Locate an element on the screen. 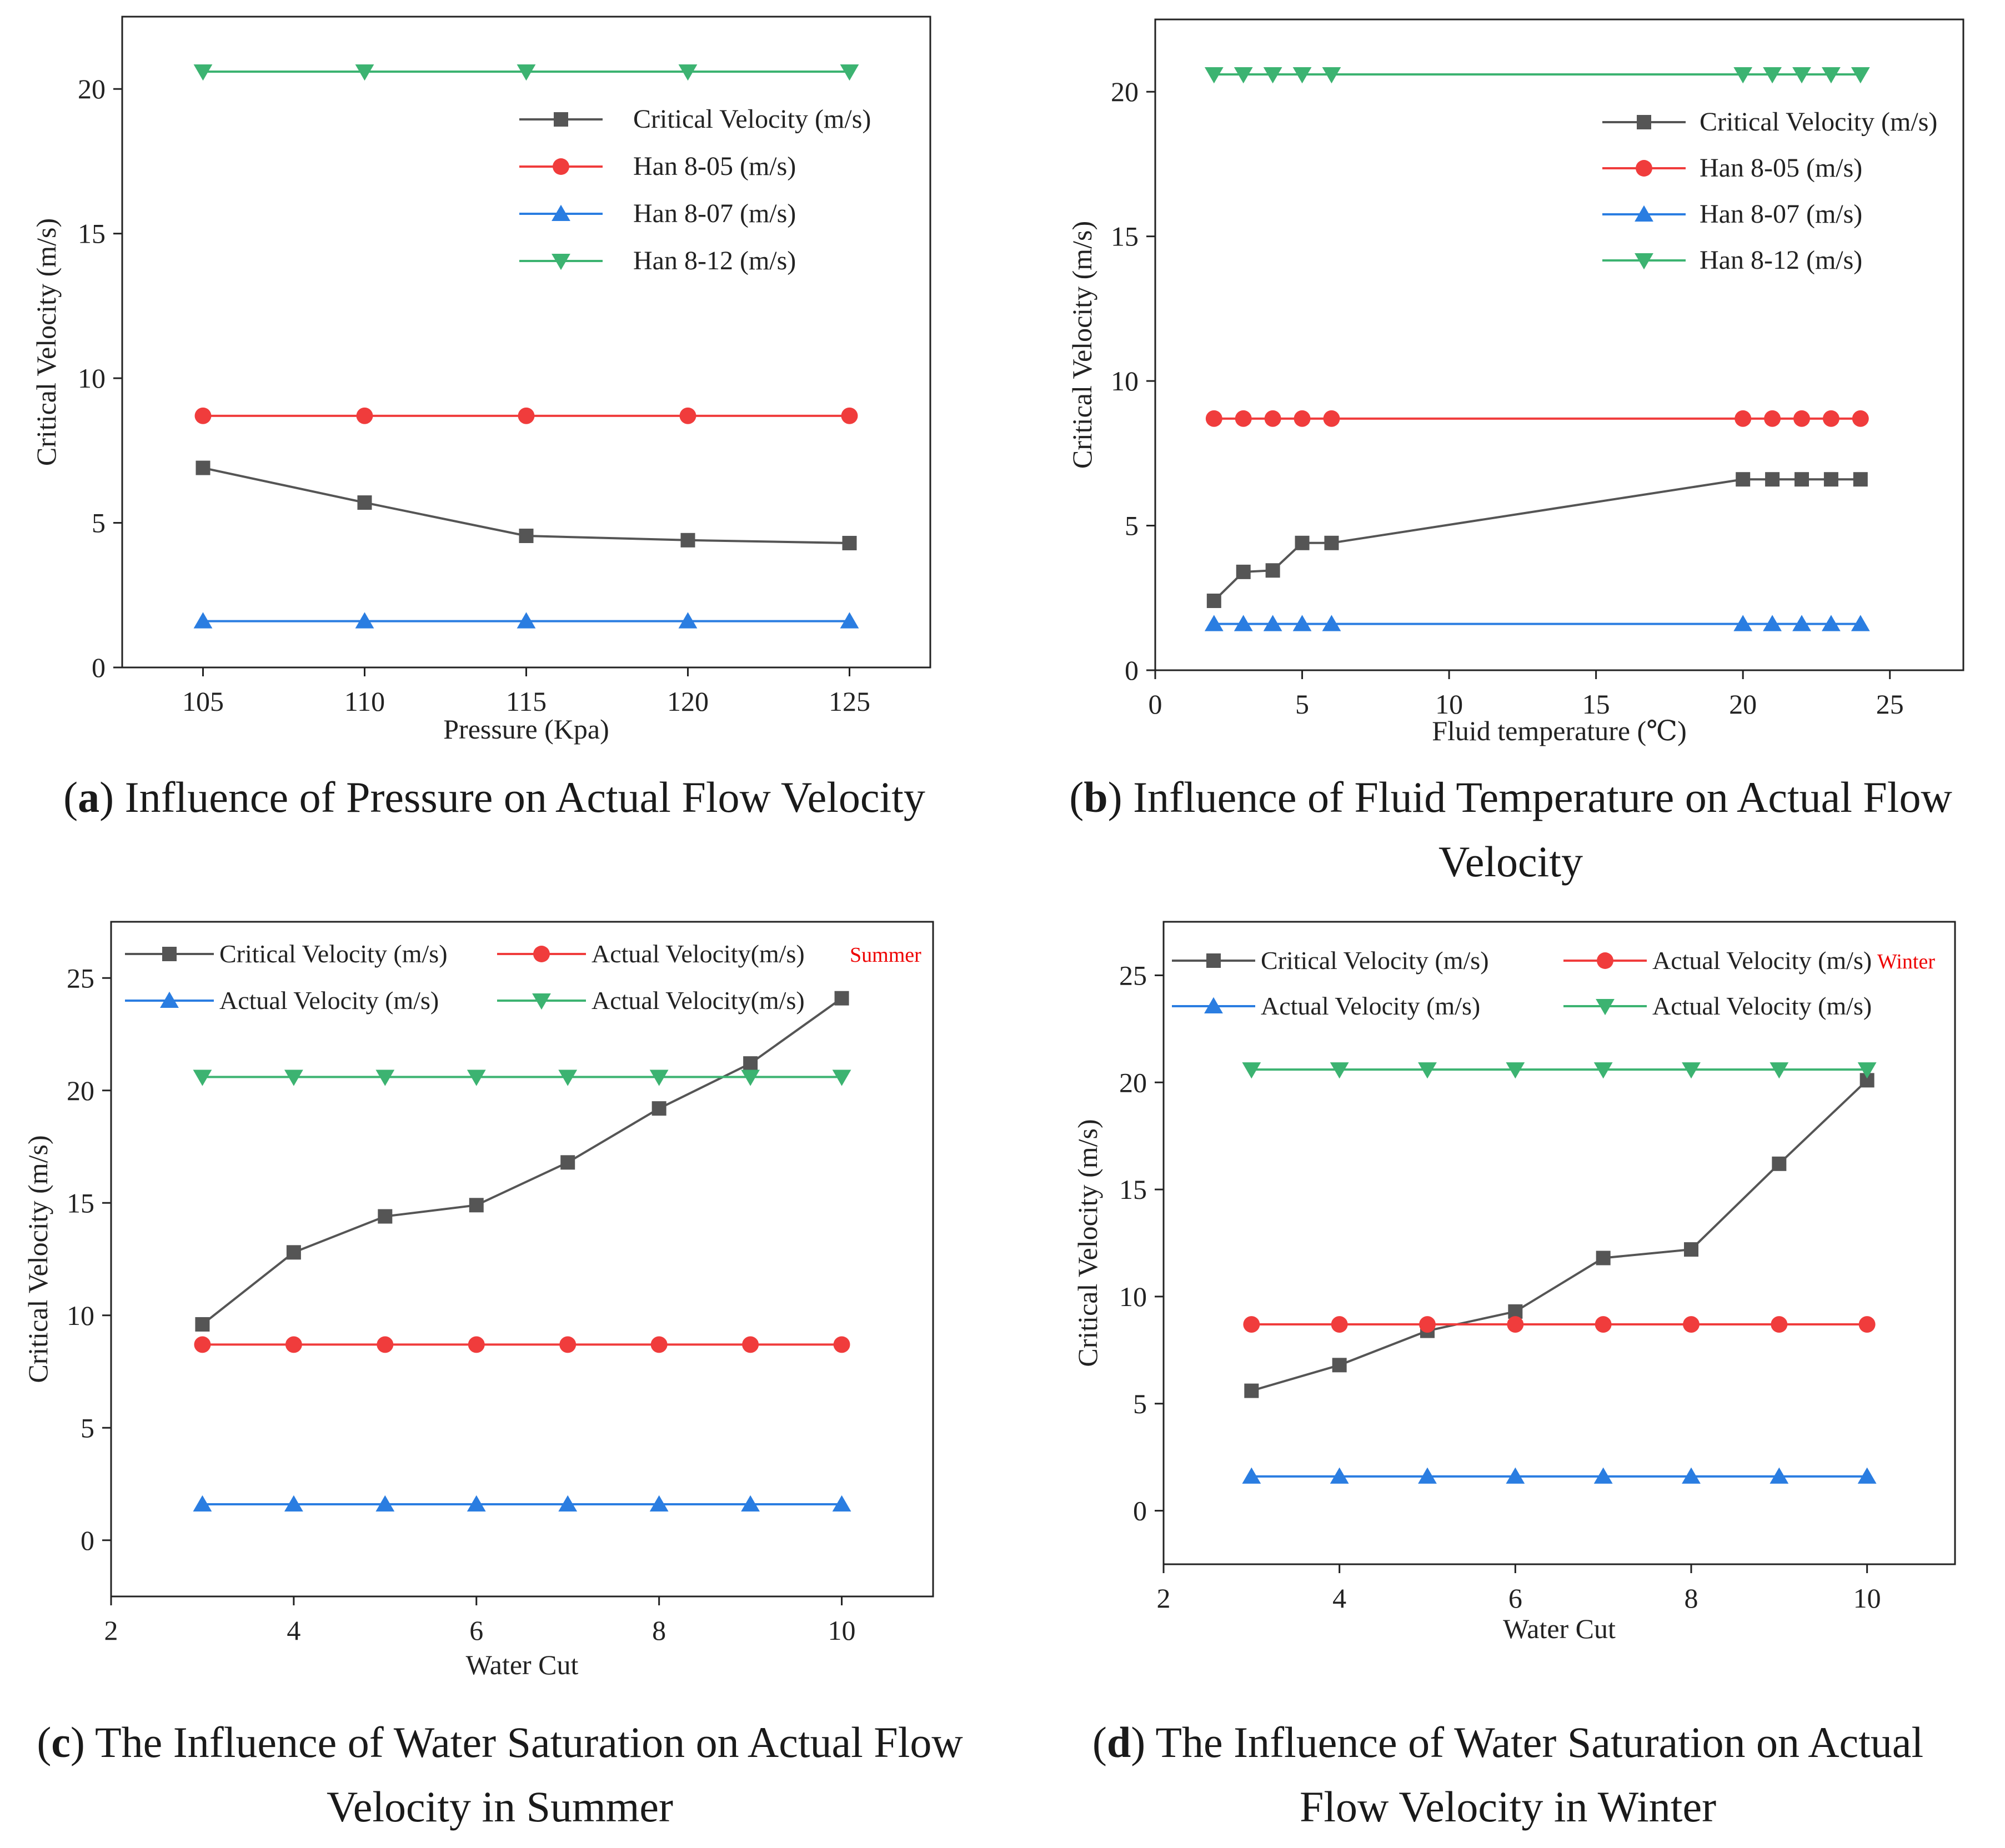 The height and width of the screenshot is (1848, 2005). x-tick-label: 6 is located at coordinates (1515, 1599).